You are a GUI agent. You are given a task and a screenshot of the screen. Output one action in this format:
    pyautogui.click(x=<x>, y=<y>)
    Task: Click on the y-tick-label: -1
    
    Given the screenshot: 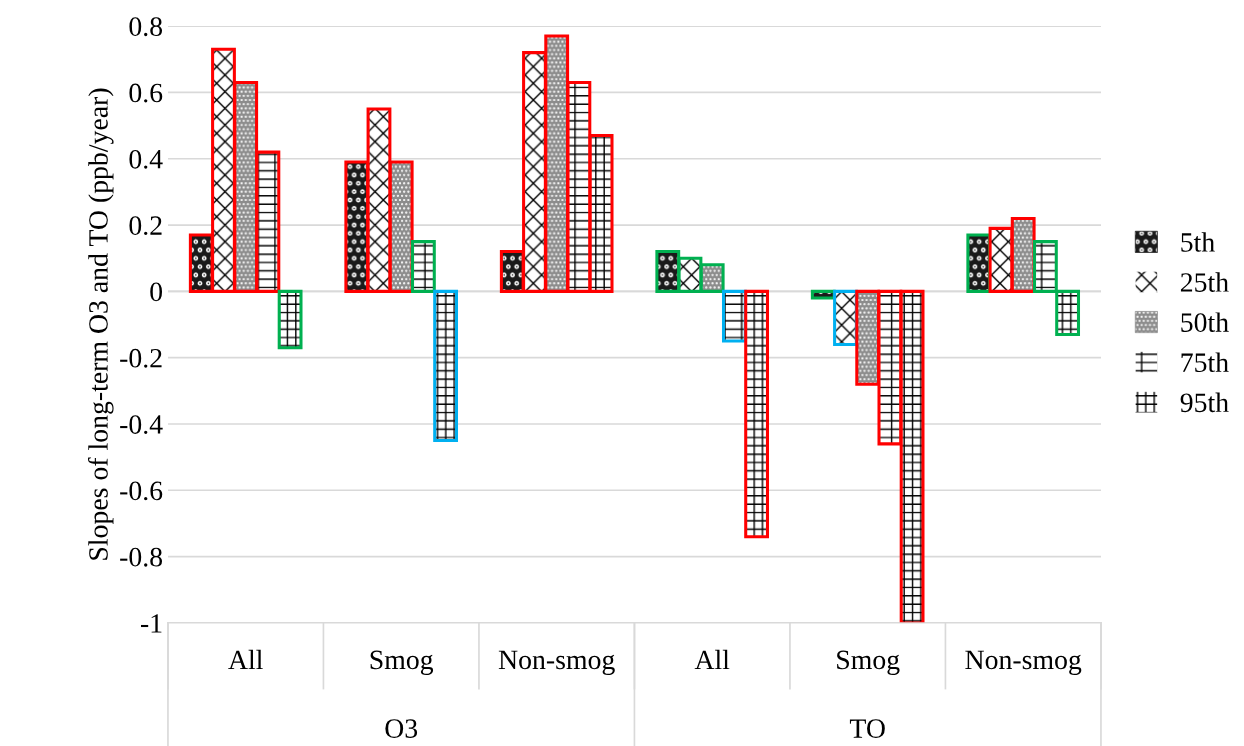 What is the action you would take?
    pyautogui.click(x=151, y=623)
    